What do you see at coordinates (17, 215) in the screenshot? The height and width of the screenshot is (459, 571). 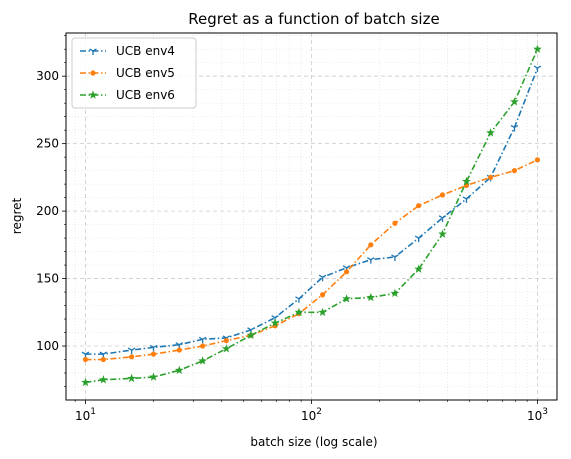 I see `y-axis-label: regret` at bounding box center [17, 215].